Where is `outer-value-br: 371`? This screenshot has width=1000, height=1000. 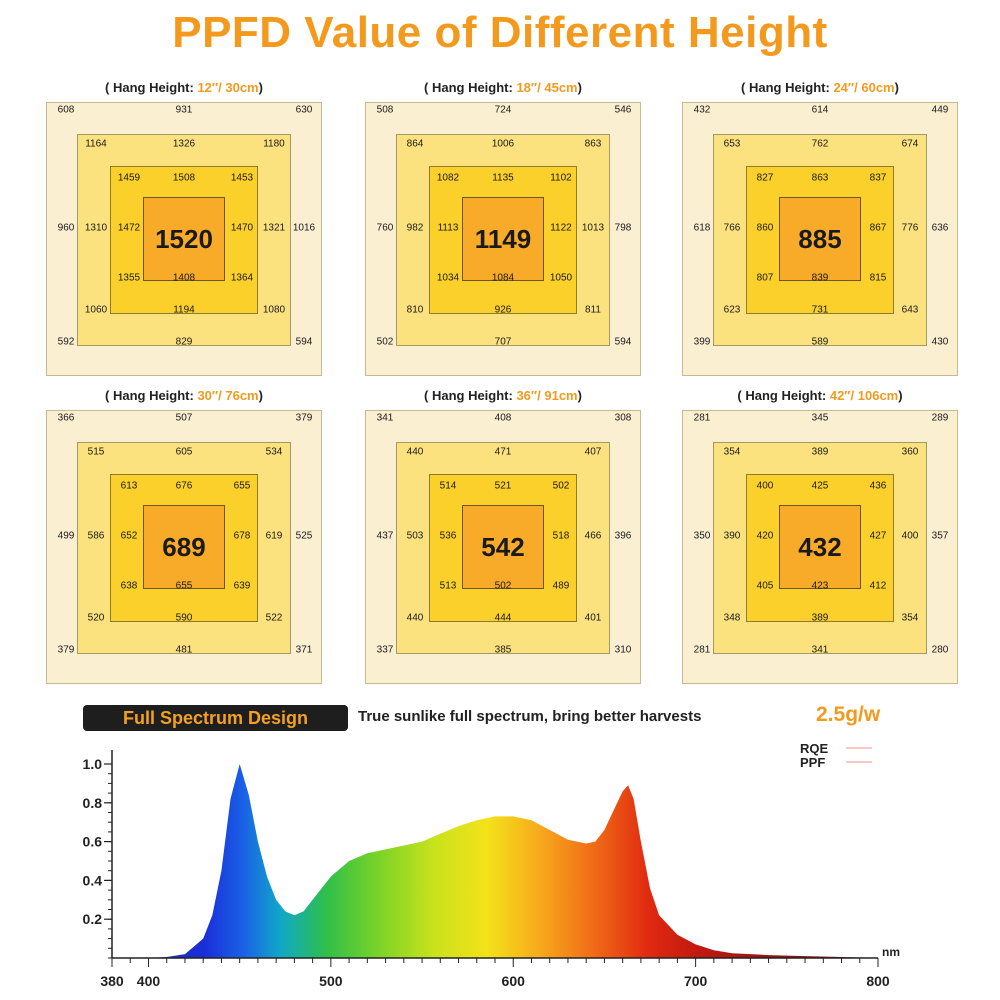 outer-value-br: 371 is located at coordinates (304, 650).